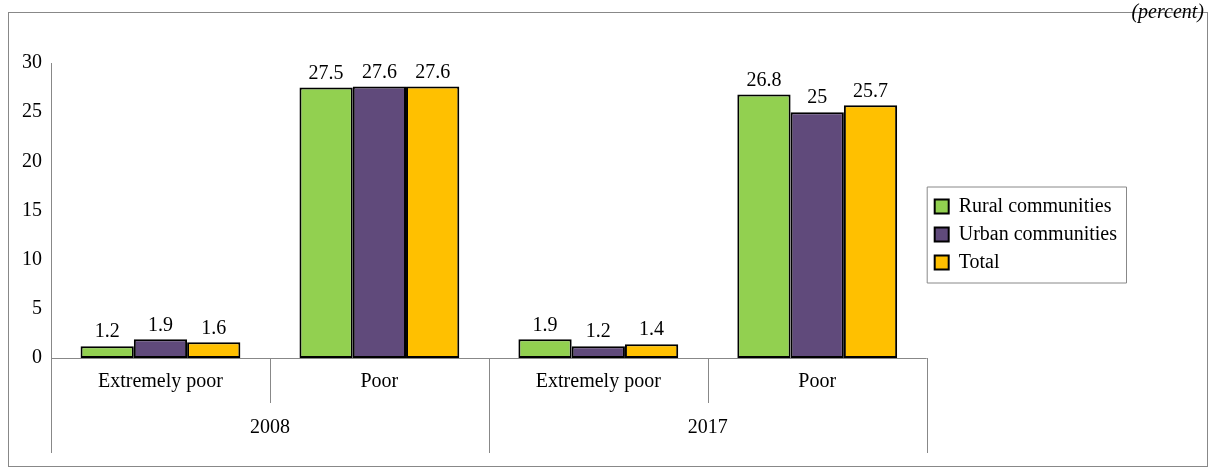 The width and height of the screenshot is (1208, 470). What do you see at coordinates (269, 426) in the screenshot?
I see `text: 2008` at bounding box center [269, 426].